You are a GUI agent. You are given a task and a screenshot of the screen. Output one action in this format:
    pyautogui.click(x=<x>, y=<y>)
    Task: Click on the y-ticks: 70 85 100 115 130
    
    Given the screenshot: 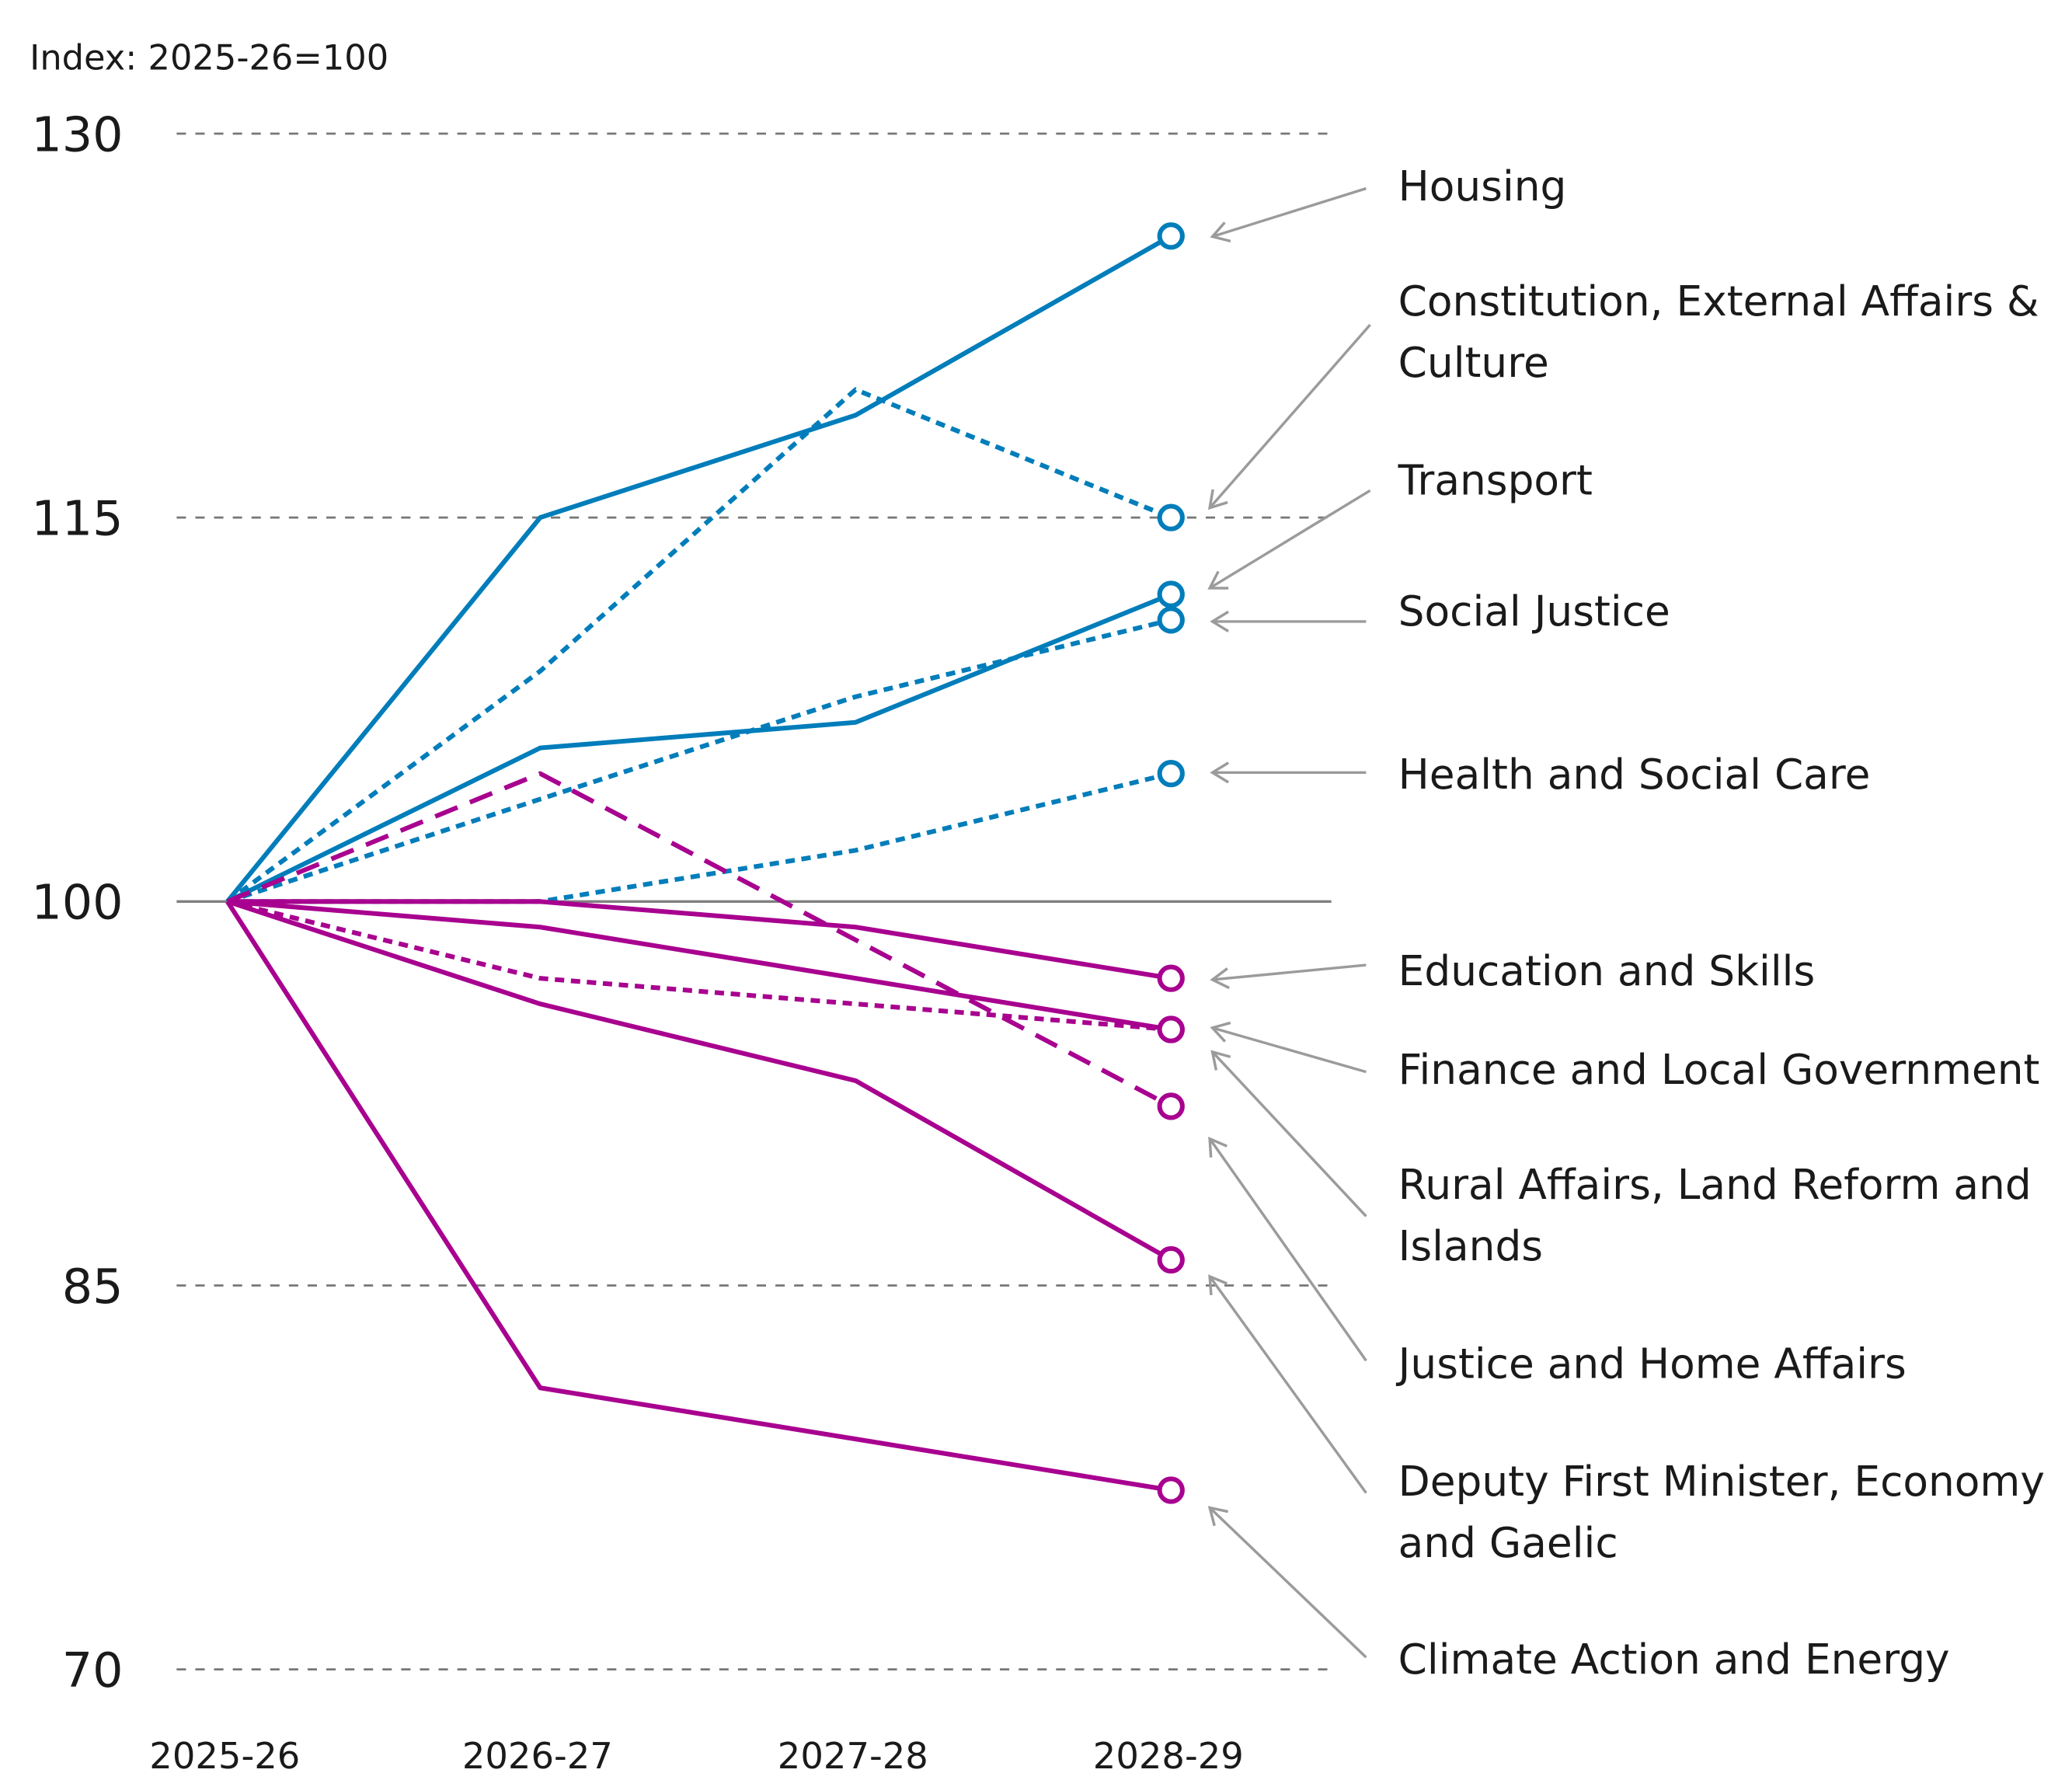 What is the action you would take?
    pyautogui.click(x=77, y=902)
    